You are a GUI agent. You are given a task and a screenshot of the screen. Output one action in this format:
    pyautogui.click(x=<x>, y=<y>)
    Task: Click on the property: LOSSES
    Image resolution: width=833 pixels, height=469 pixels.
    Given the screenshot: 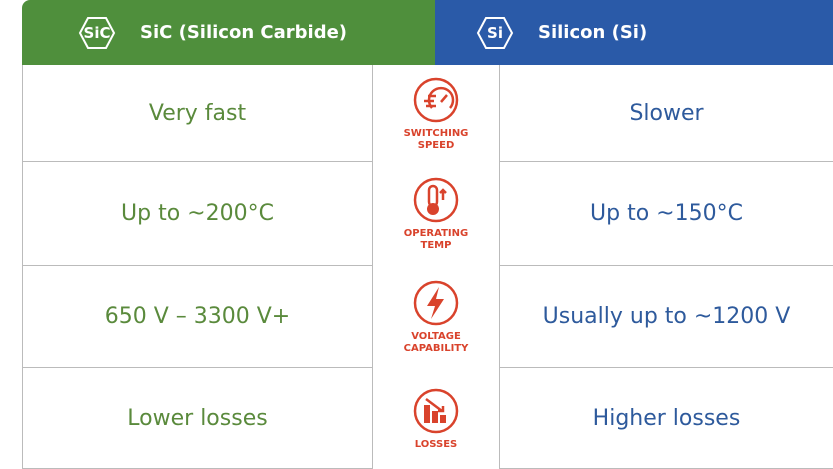 What is the action you would take?
    pyautogui.click(x=436, y=418)
    